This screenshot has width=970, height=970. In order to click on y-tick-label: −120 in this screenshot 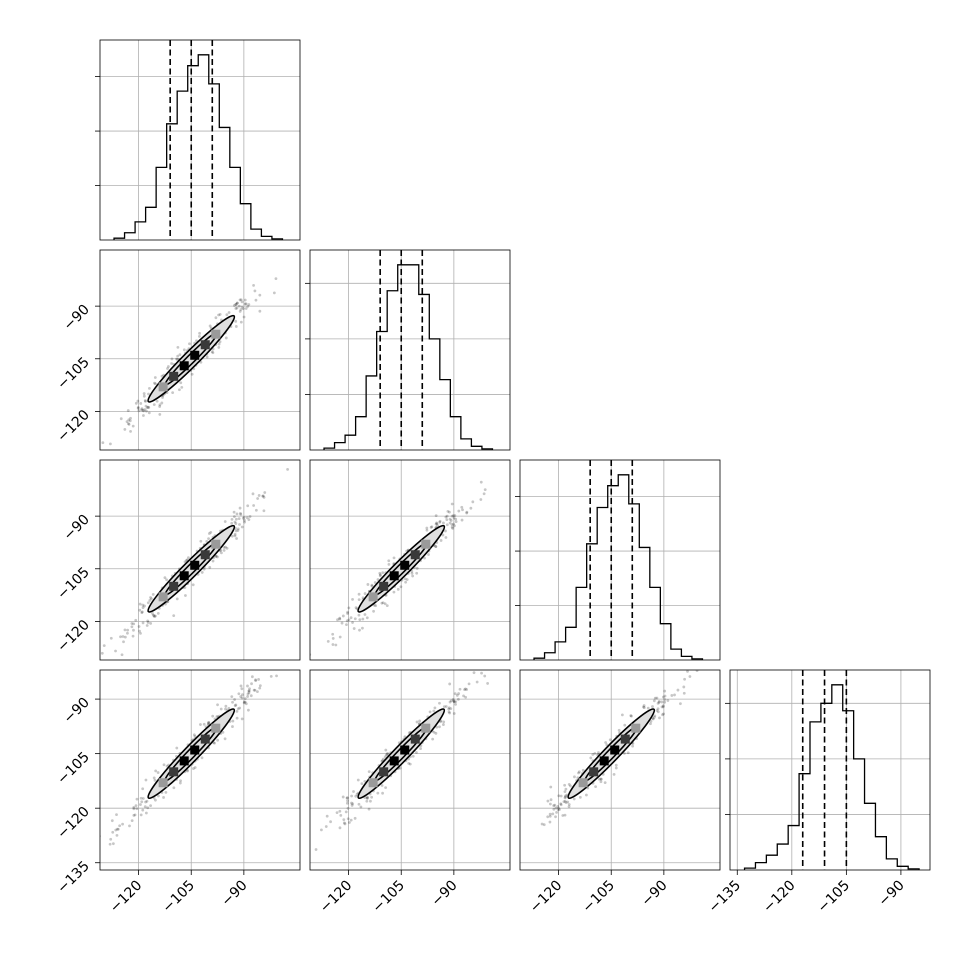, I will do `click(73, 426)`.